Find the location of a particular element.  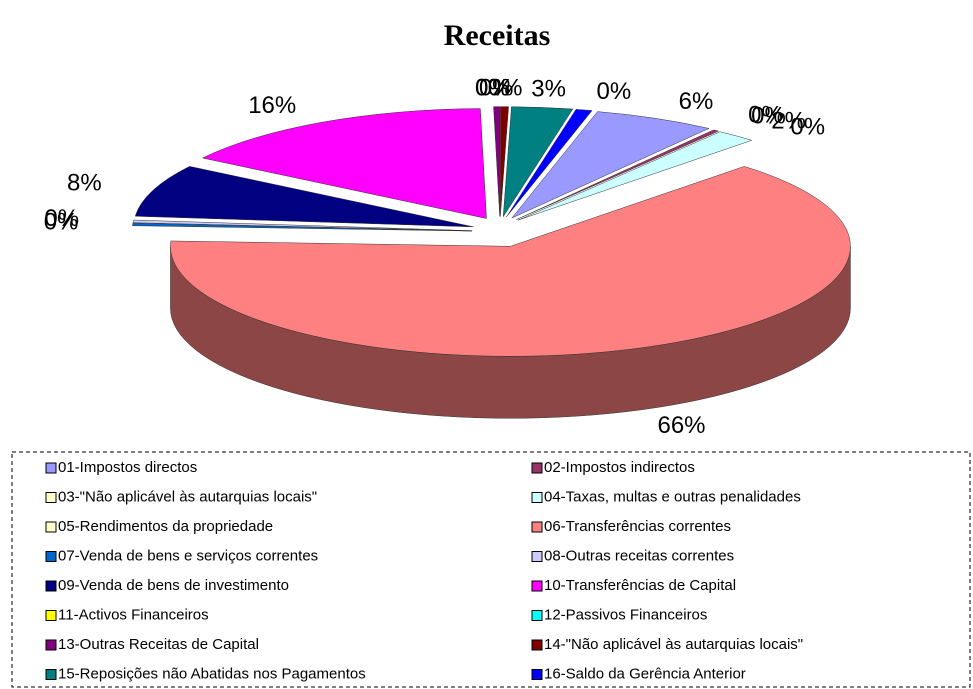

data-label: 8% is located at coordinates (84, 183).